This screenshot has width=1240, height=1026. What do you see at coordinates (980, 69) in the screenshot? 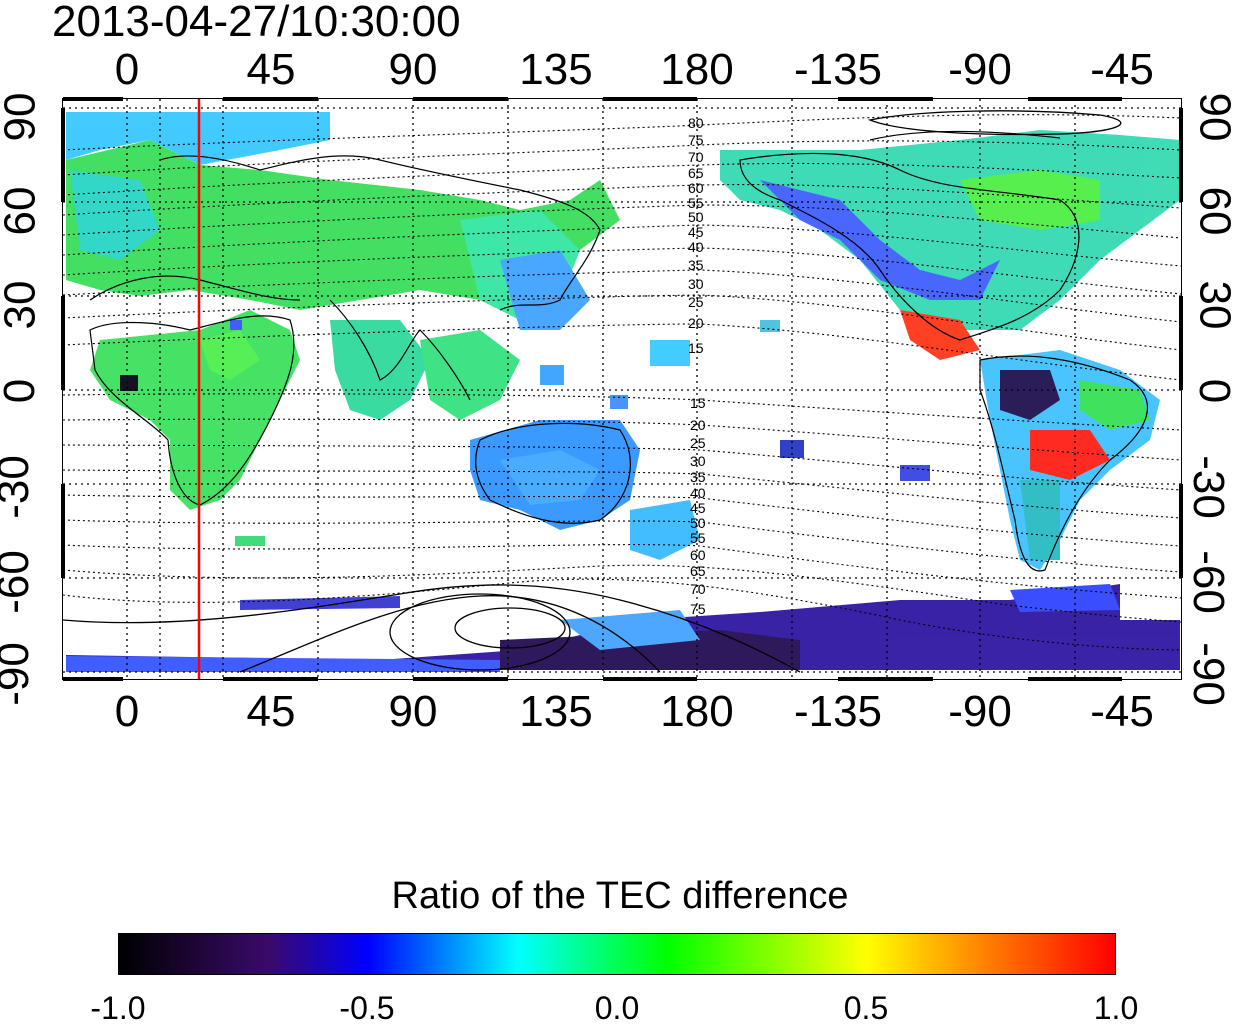
I see `top-lon-tick: -90` at bounding box center [980, 69].